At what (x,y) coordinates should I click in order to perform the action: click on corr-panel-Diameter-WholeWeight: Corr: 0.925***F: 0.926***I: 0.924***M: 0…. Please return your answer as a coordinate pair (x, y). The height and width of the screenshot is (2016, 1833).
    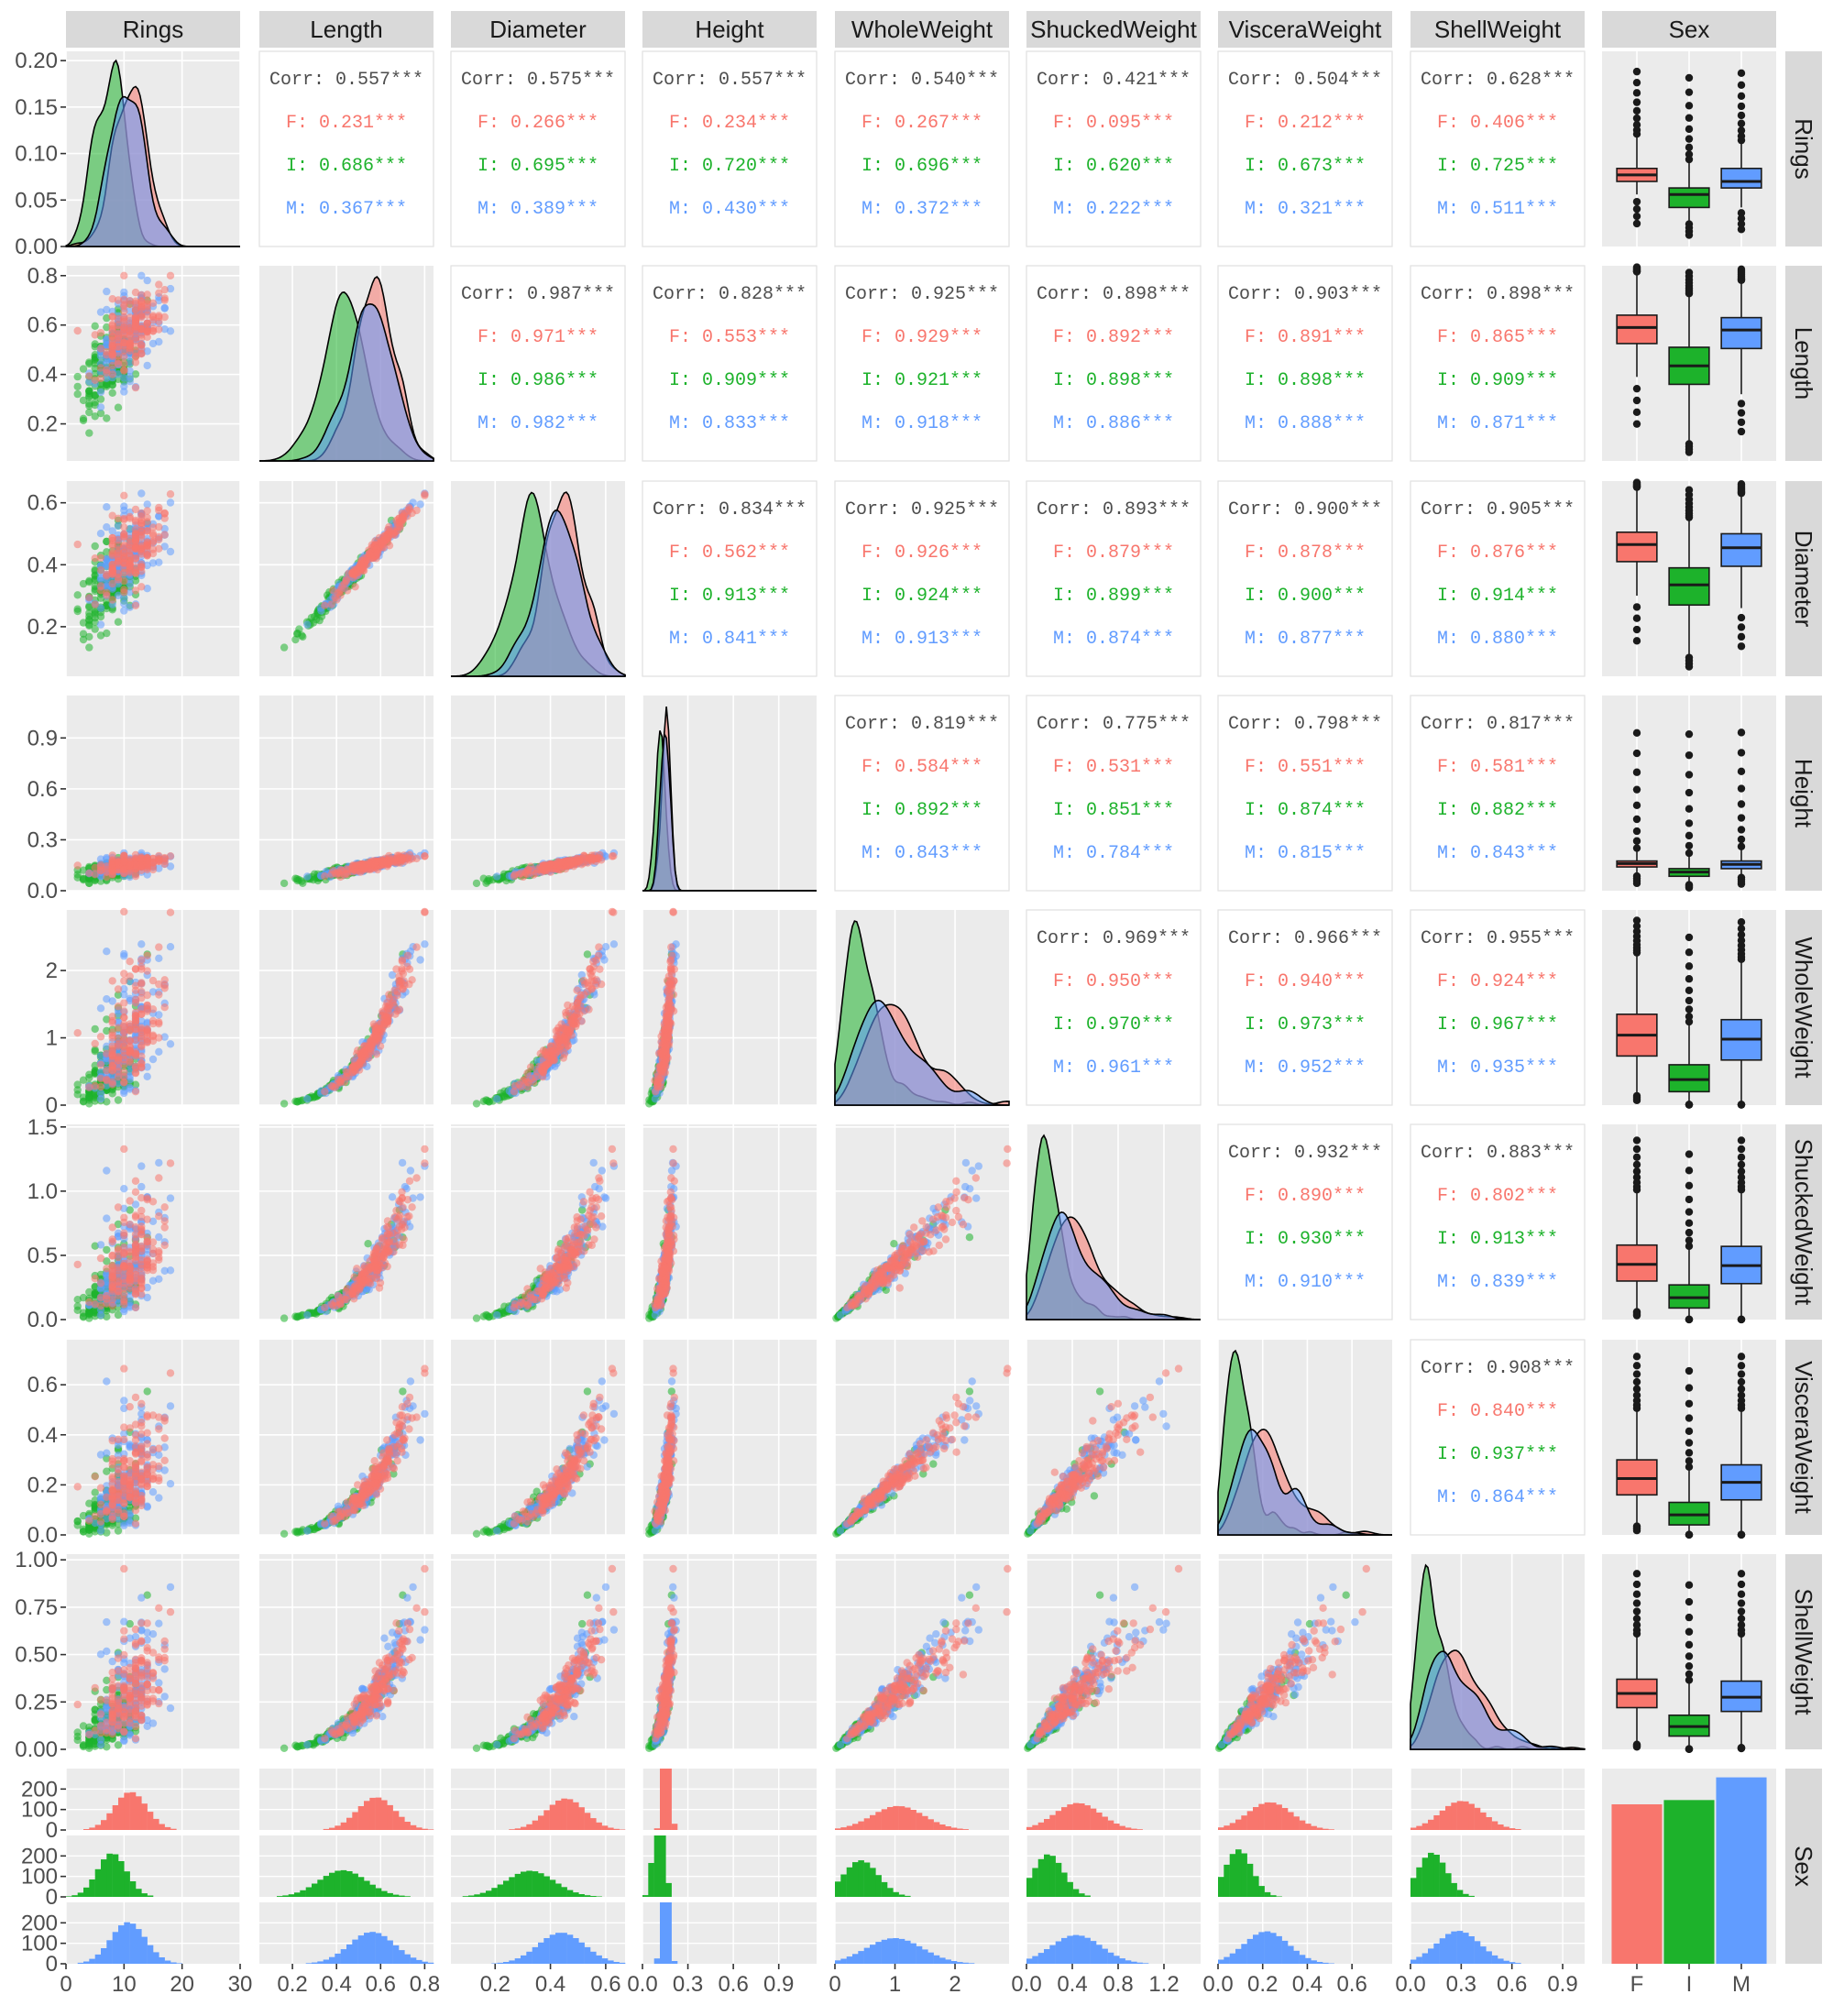
    Looking at the image, I should click on (922, 578).